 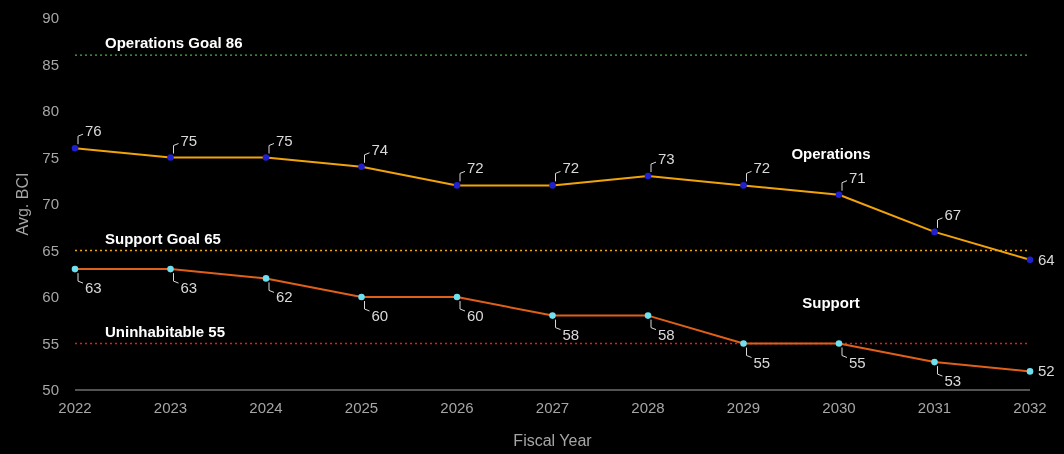 I want to click on x-tick-label: 2027, so click(x=552, y=407).